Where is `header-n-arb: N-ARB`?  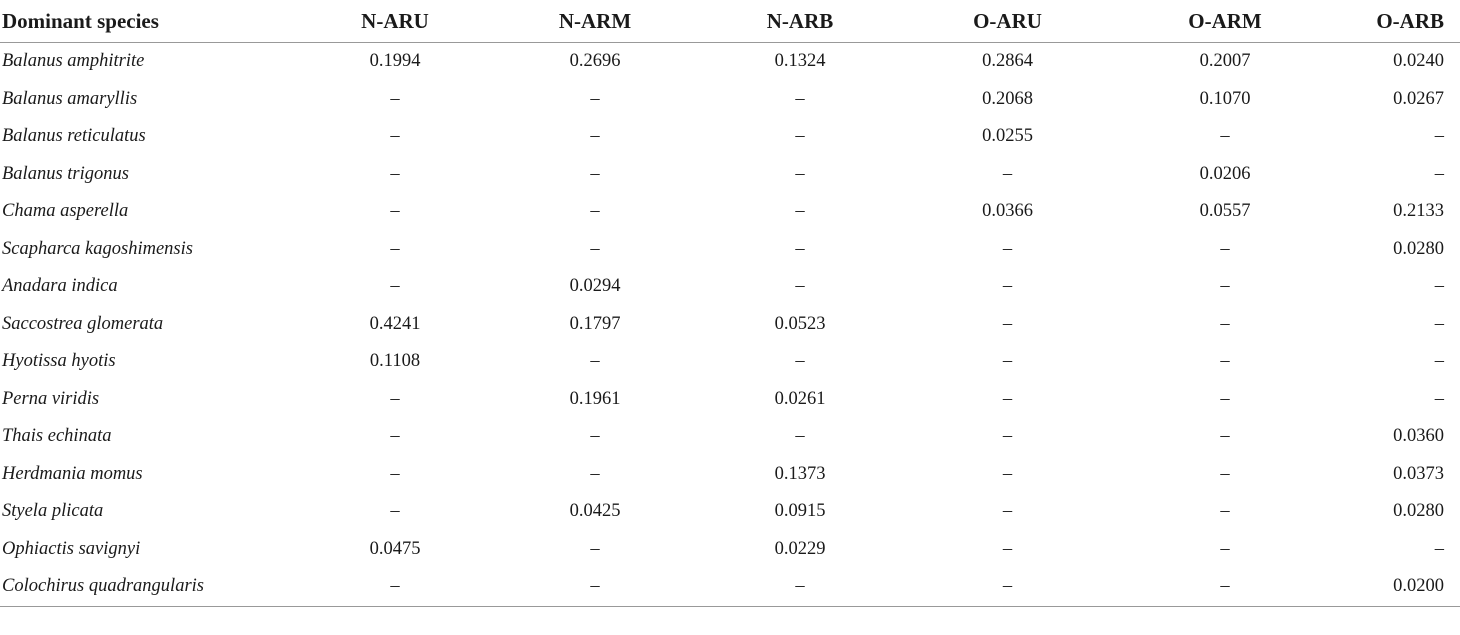 header-n-arb: N-ARB is located at coordinates (800, 21).